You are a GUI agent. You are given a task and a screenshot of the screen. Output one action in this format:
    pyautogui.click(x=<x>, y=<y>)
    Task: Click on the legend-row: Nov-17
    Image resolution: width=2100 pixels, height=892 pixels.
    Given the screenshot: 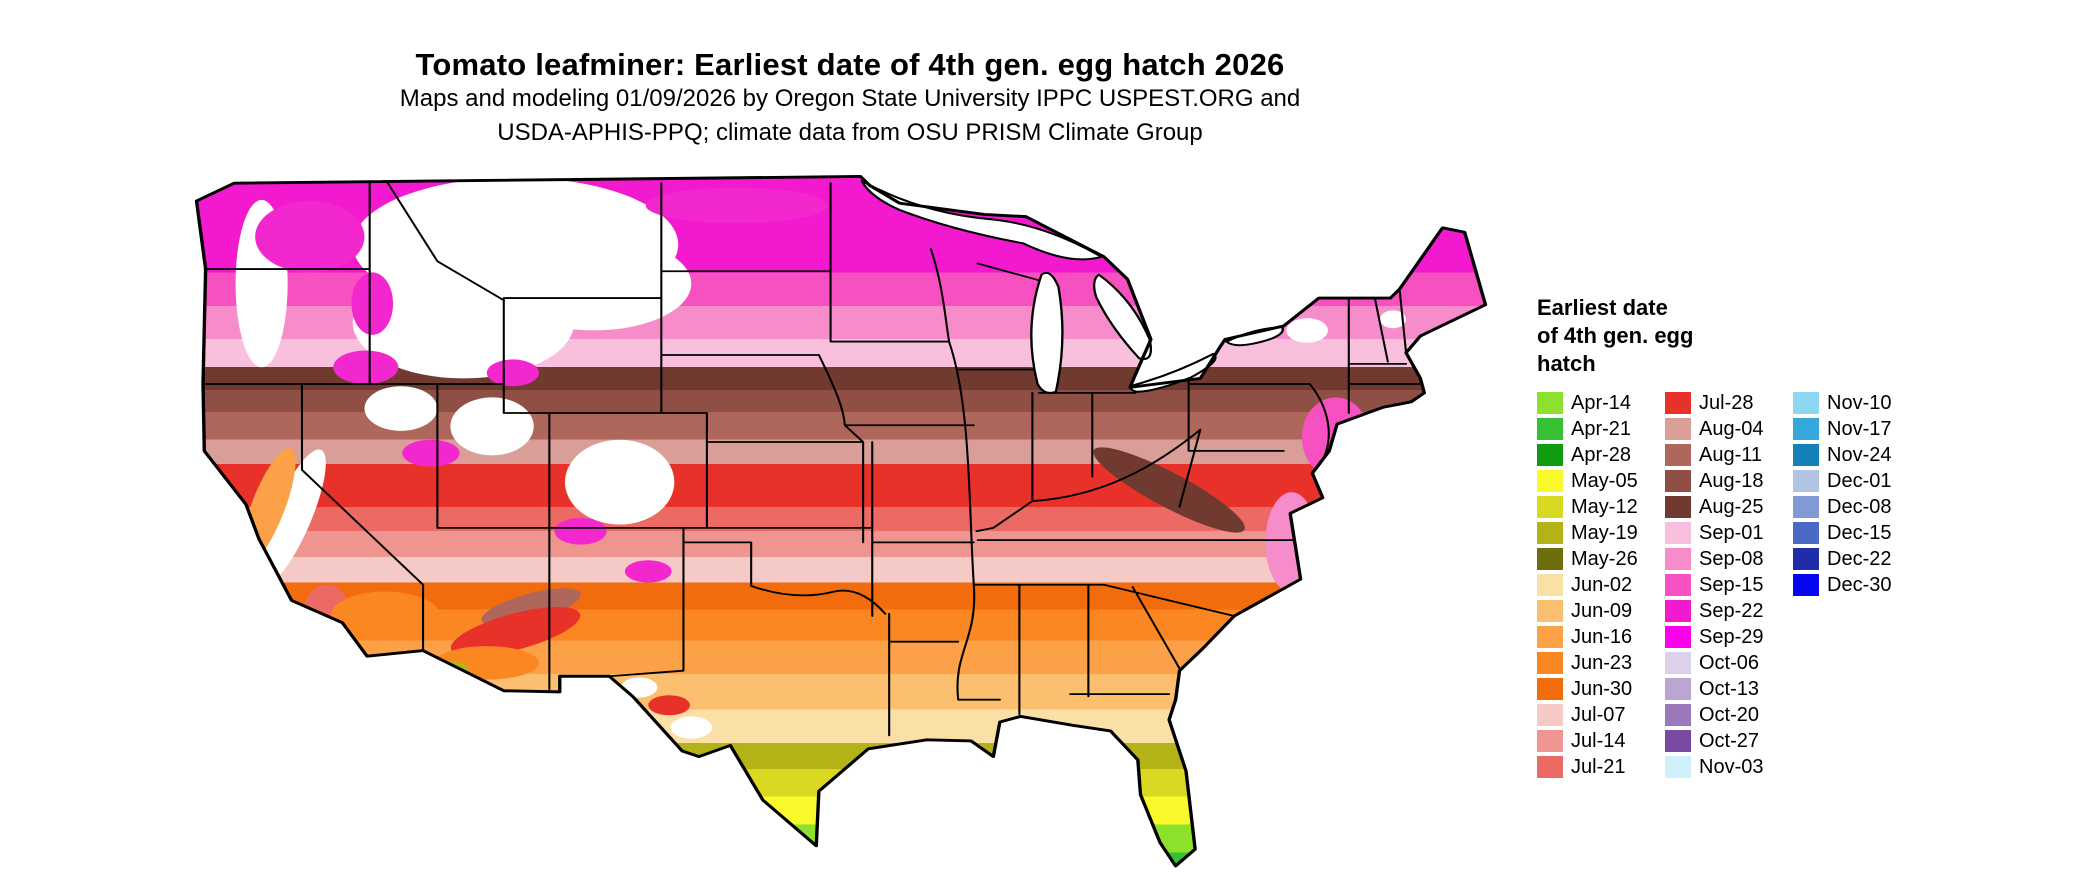 What is the action you would take?
    pyautogui.click(x=1842, y=429)
    